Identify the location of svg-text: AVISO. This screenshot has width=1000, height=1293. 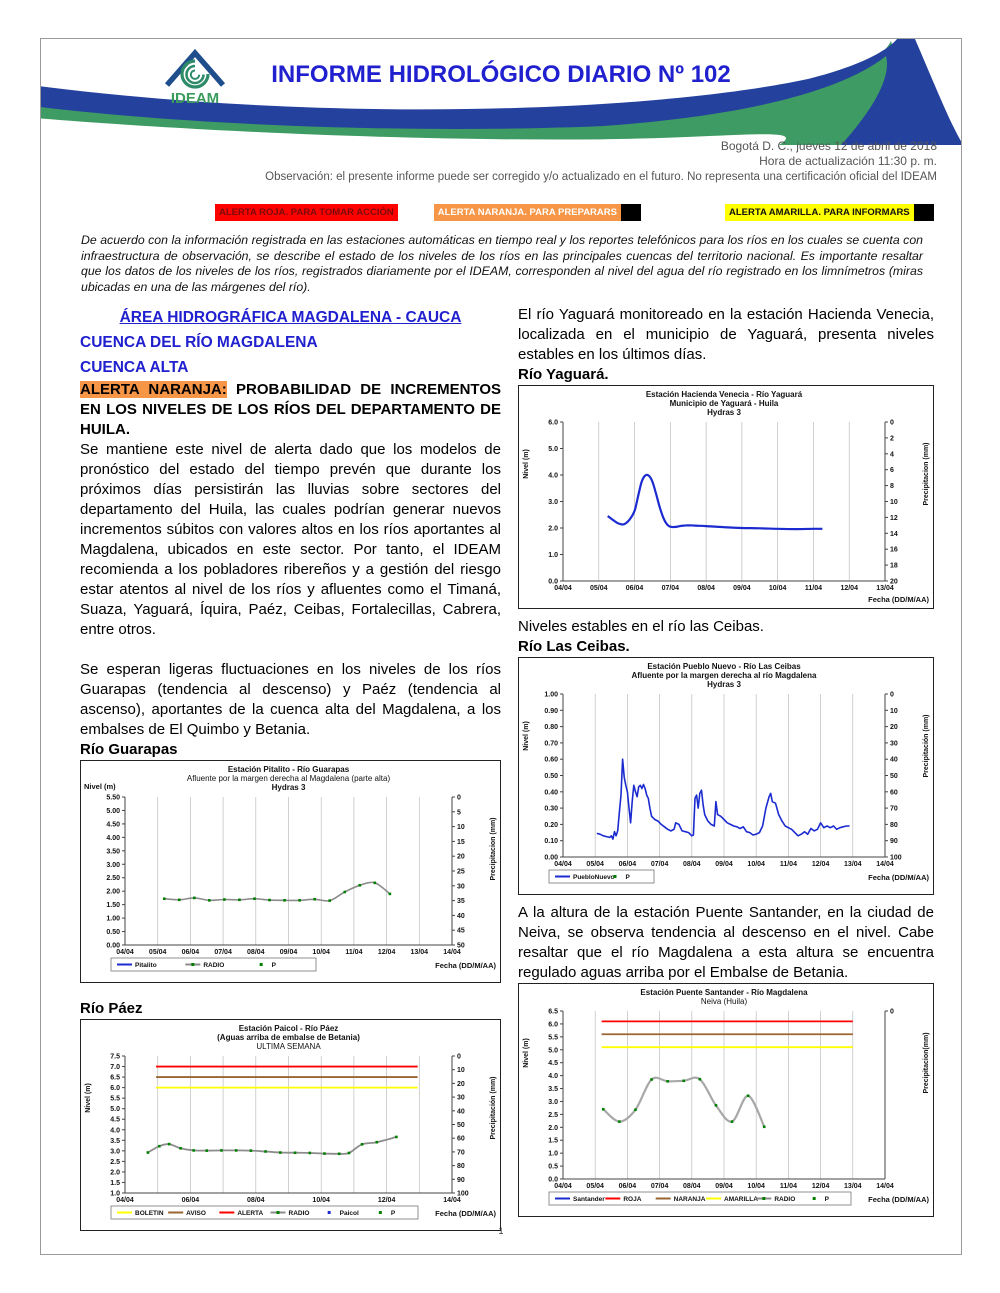
(196, 1213).